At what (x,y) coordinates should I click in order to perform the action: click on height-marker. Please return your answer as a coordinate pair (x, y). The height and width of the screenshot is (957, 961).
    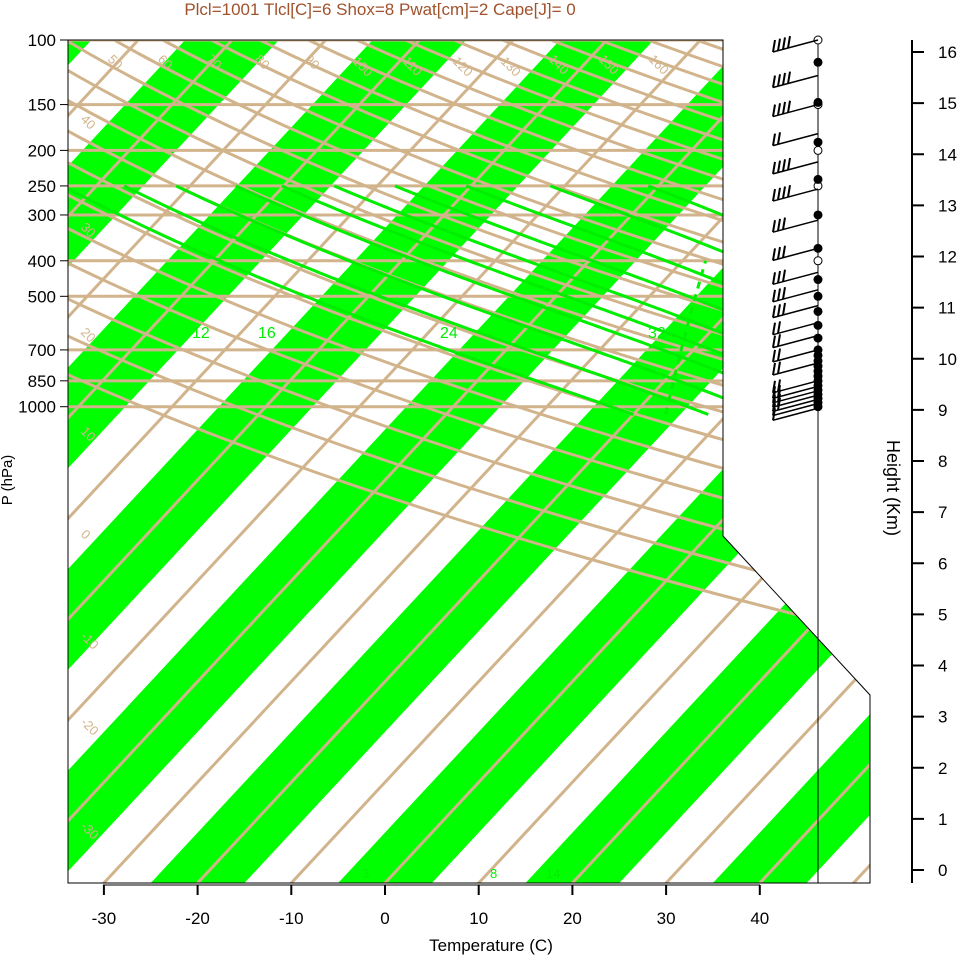
    Looking at the image, I should click on (818, 62).